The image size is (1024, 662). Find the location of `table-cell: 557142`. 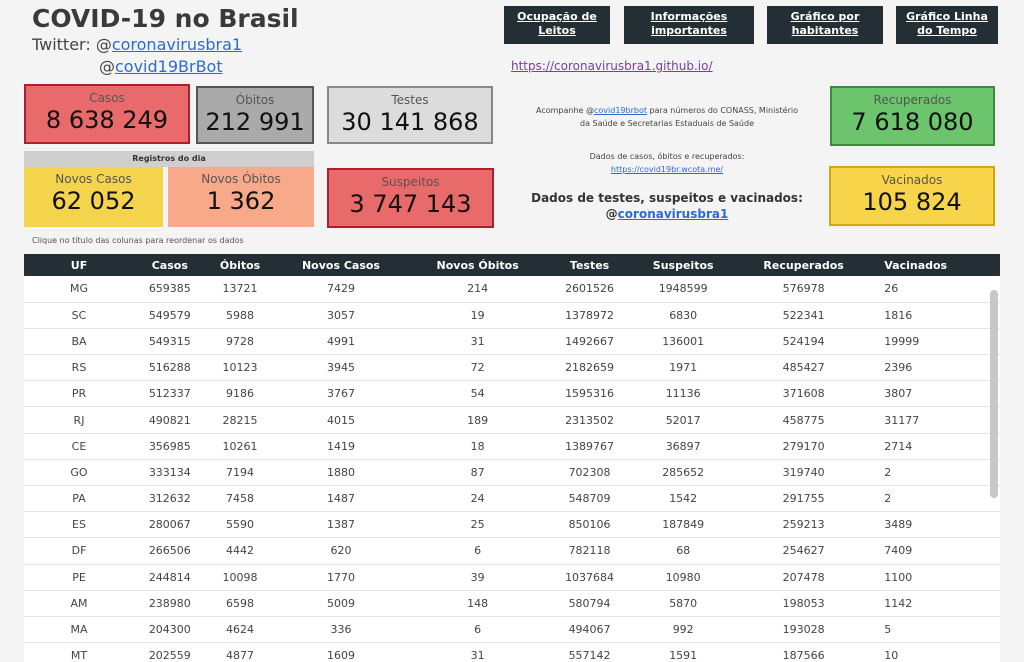

table-cell: 557142 is located at coordinates (589, 655).